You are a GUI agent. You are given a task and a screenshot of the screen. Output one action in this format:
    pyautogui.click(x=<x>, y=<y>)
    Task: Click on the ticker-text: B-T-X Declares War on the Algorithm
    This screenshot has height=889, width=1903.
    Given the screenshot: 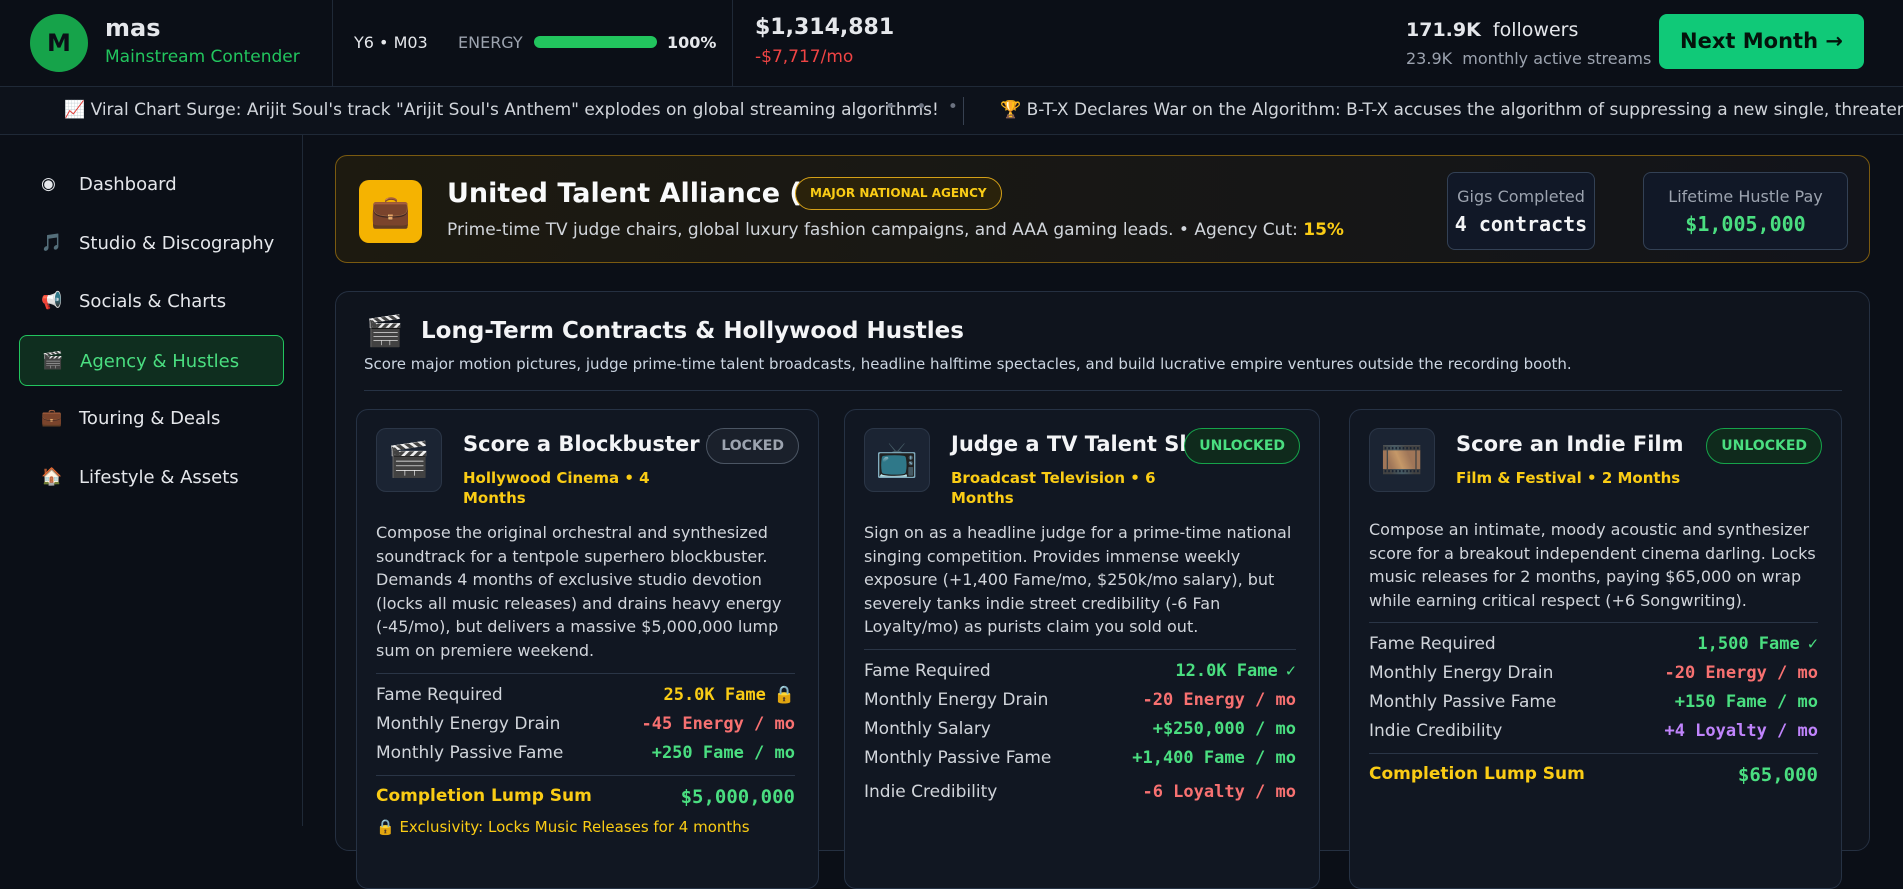 What is the action you would take?
    pyautogui.click(x=1464, y=110)
    